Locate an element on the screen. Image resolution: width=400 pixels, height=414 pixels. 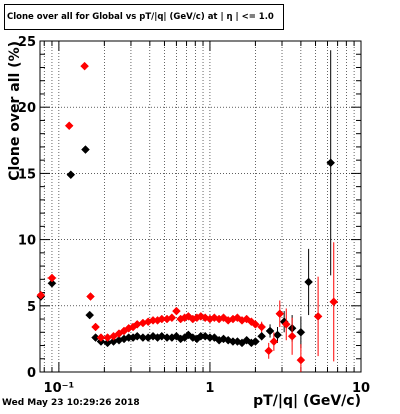
y-tick-label: 0 is located at coordinates (31, 373).